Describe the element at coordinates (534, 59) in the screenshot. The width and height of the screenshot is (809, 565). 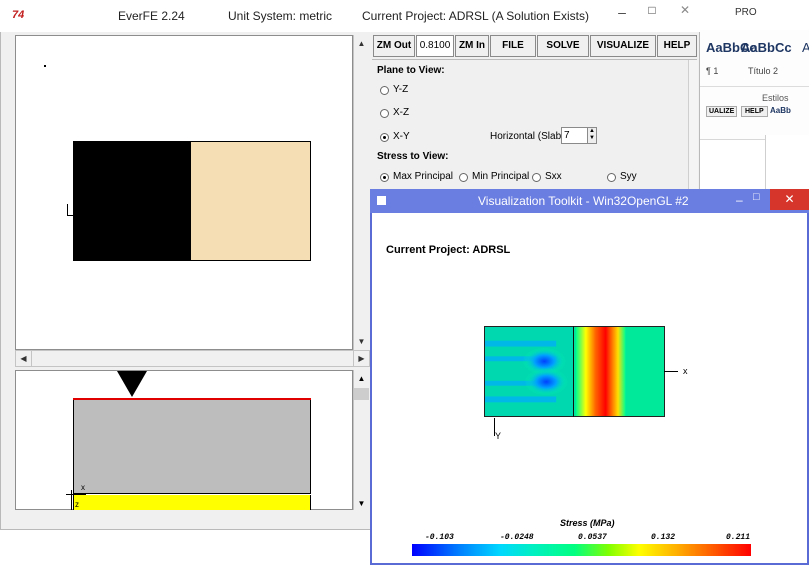
I see `toolbar-divider` at that location.